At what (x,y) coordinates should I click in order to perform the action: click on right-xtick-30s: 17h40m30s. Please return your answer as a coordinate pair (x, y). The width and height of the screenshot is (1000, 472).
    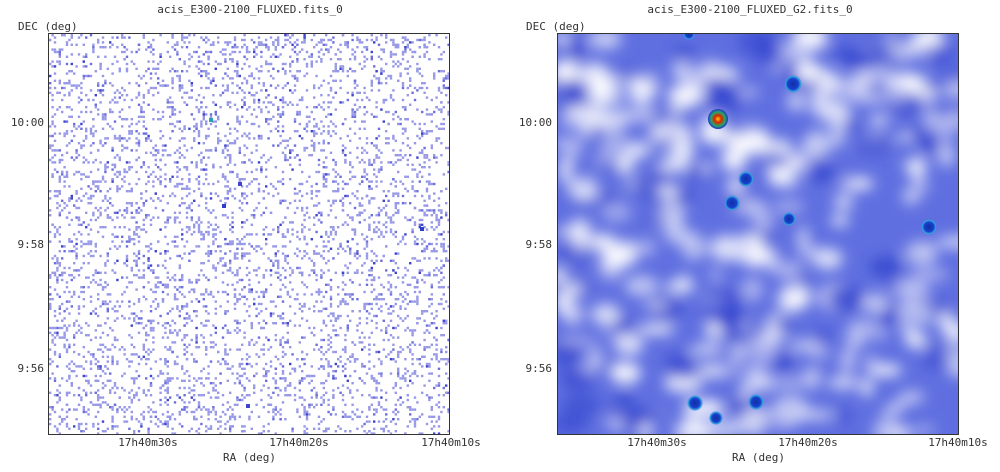
    Looking at the image, I should click on (657, 442).